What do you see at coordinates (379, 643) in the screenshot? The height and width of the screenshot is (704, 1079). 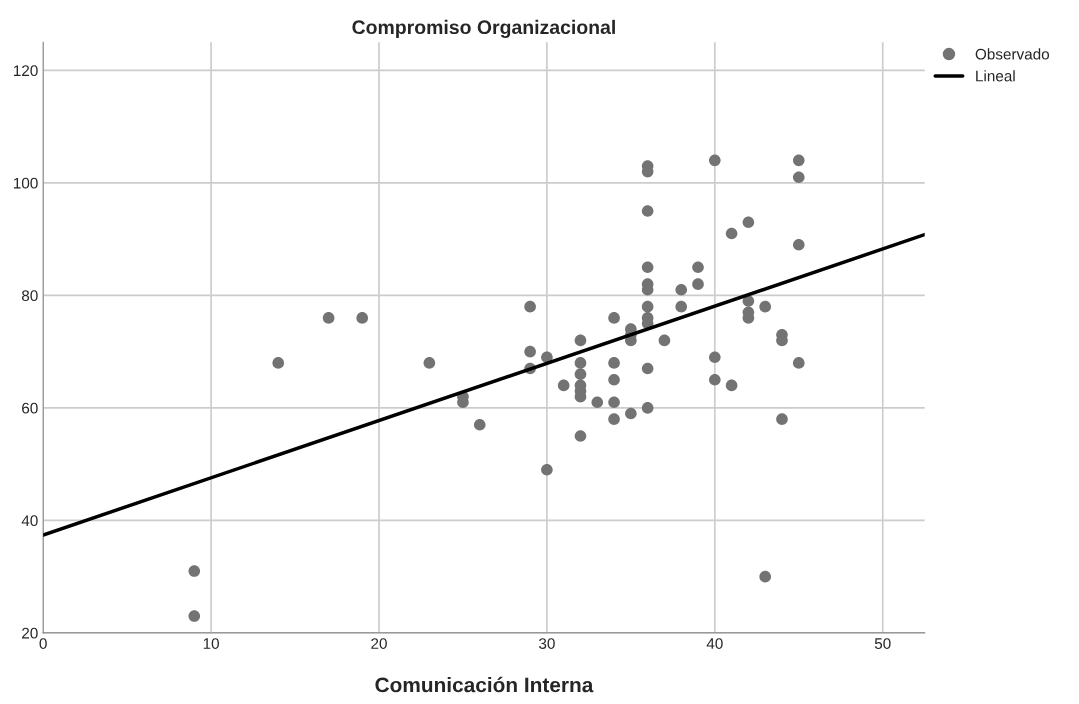 I see `x-tick-label: 20` at bounding box center [379, 643].